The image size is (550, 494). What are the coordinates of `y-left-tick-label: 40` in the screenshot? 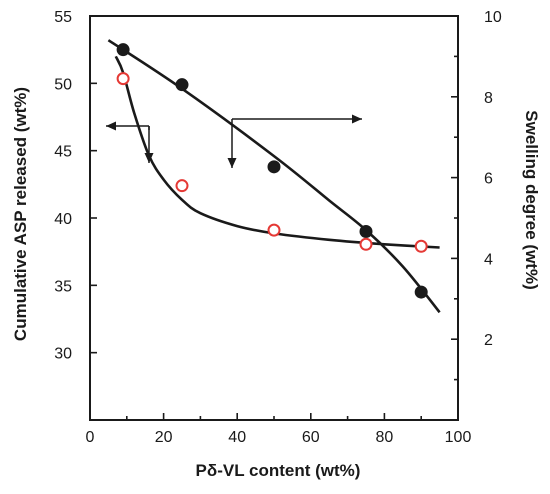 It's located at (63, 219).